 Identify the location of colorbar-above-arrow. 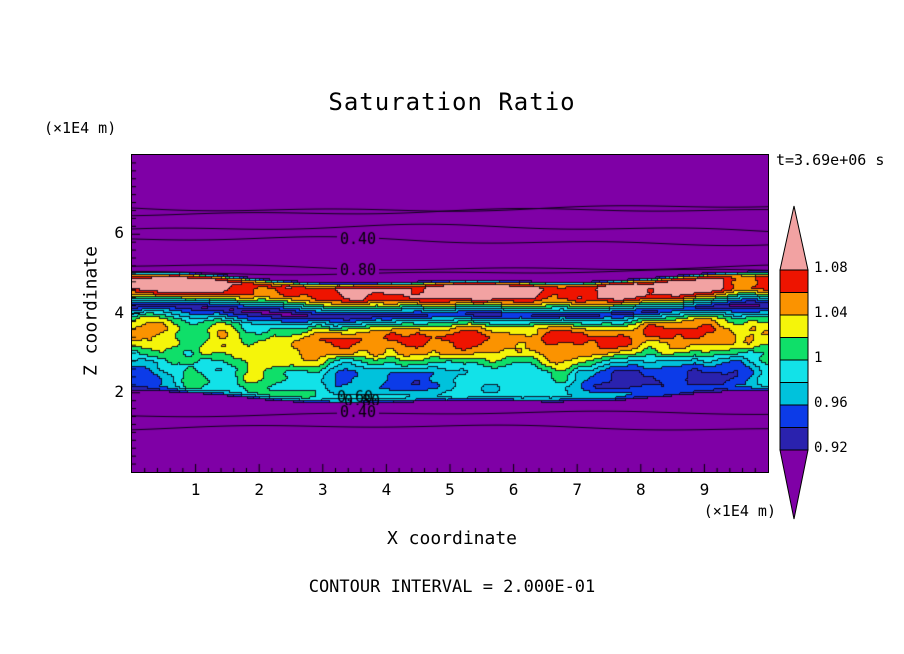
(794, 238).